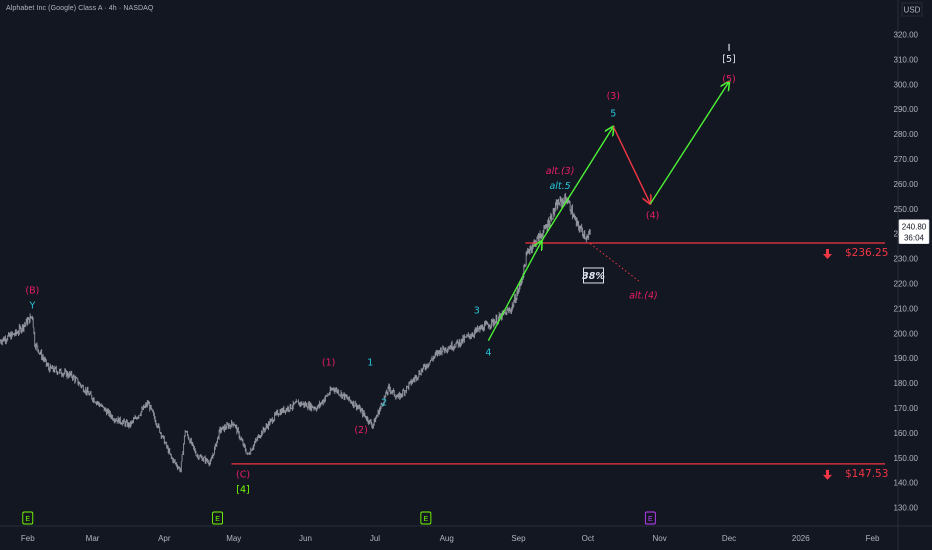  I want to click on y-tick-label: 220.00, so click(906, 283).